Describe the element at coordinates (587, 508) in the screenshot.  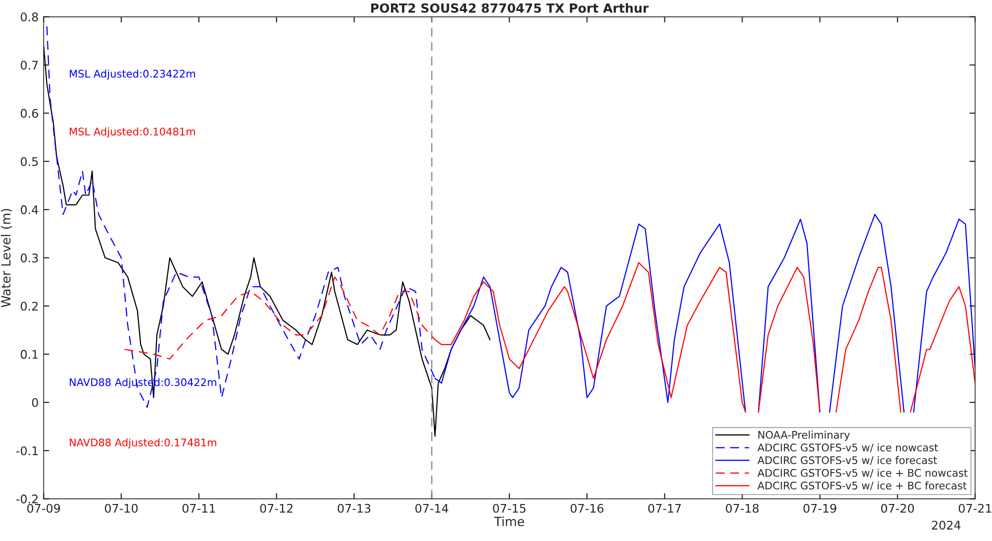
I see `x-tick-label: 07-16` at that location.